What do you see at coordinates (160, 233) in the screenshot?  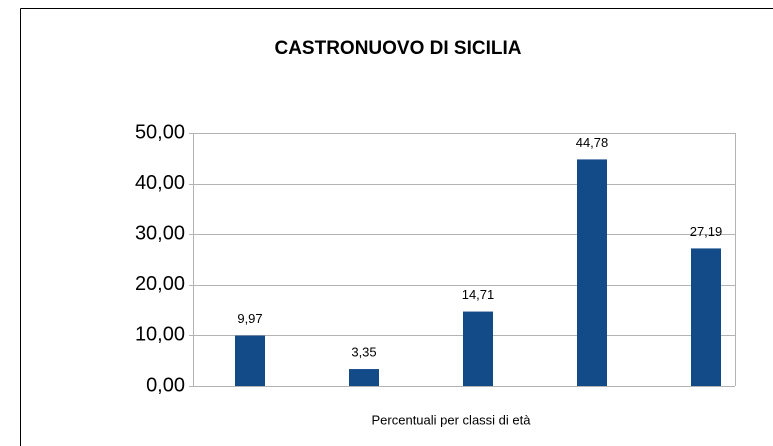 I see `y-tick-label: 30,00` at bounding box center [160, 233].